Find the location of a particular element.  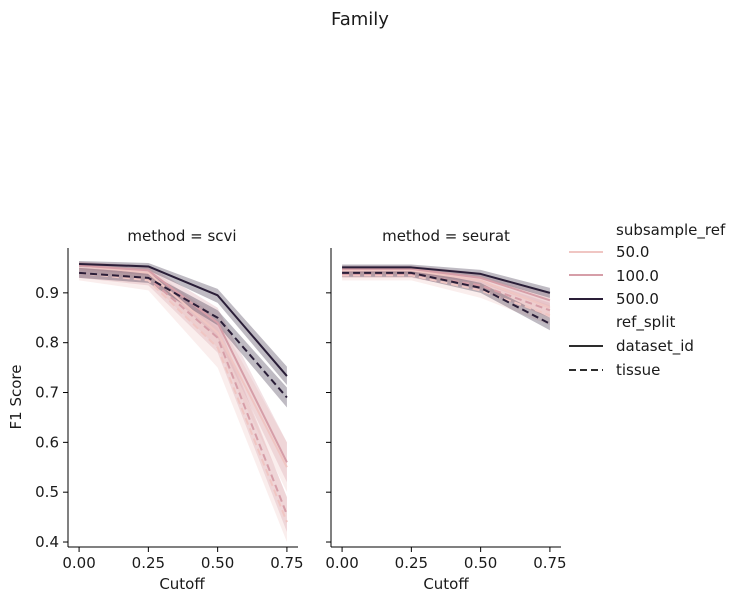

series-lines-scvi is located at coordinates (183, 392).